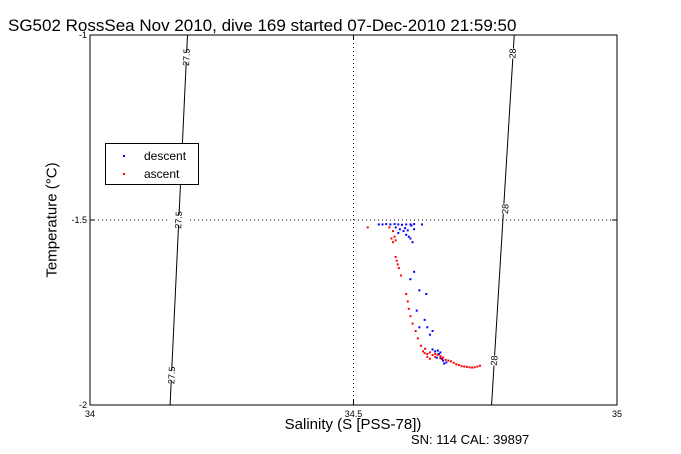 The image size is (681, 454). Describe the element at coordinates (354, 414) in the screenshot. I see `x-tick-label: 34.5` at that location.